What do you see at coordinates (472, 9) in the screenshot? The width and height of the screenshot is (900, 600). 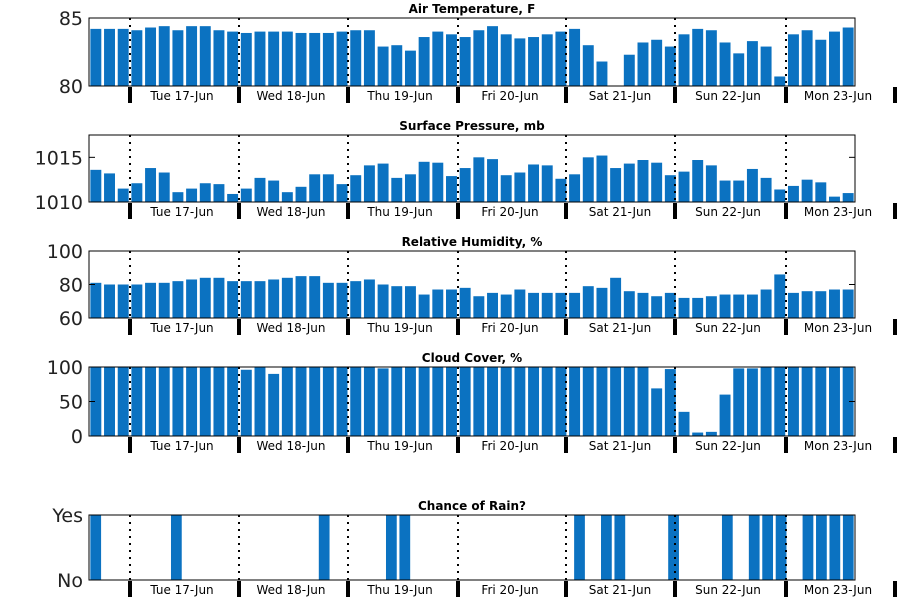 I see `panel-title: Air Temperature, F` at bounding box center [472, 9].